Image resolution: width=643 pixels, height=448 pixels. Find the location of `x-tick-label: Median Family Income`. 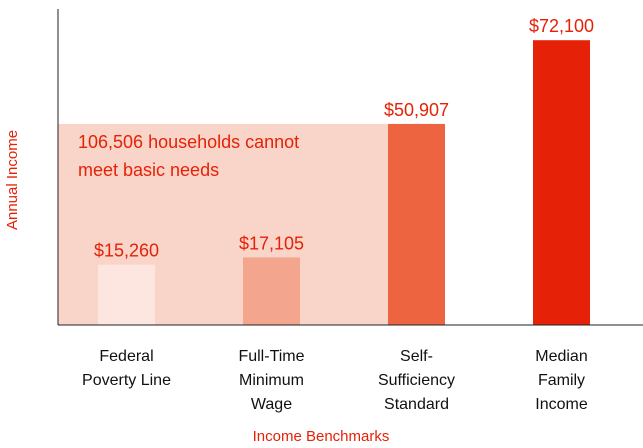

x-tick-label: Median Family Income is located at coordinates (561, 380).